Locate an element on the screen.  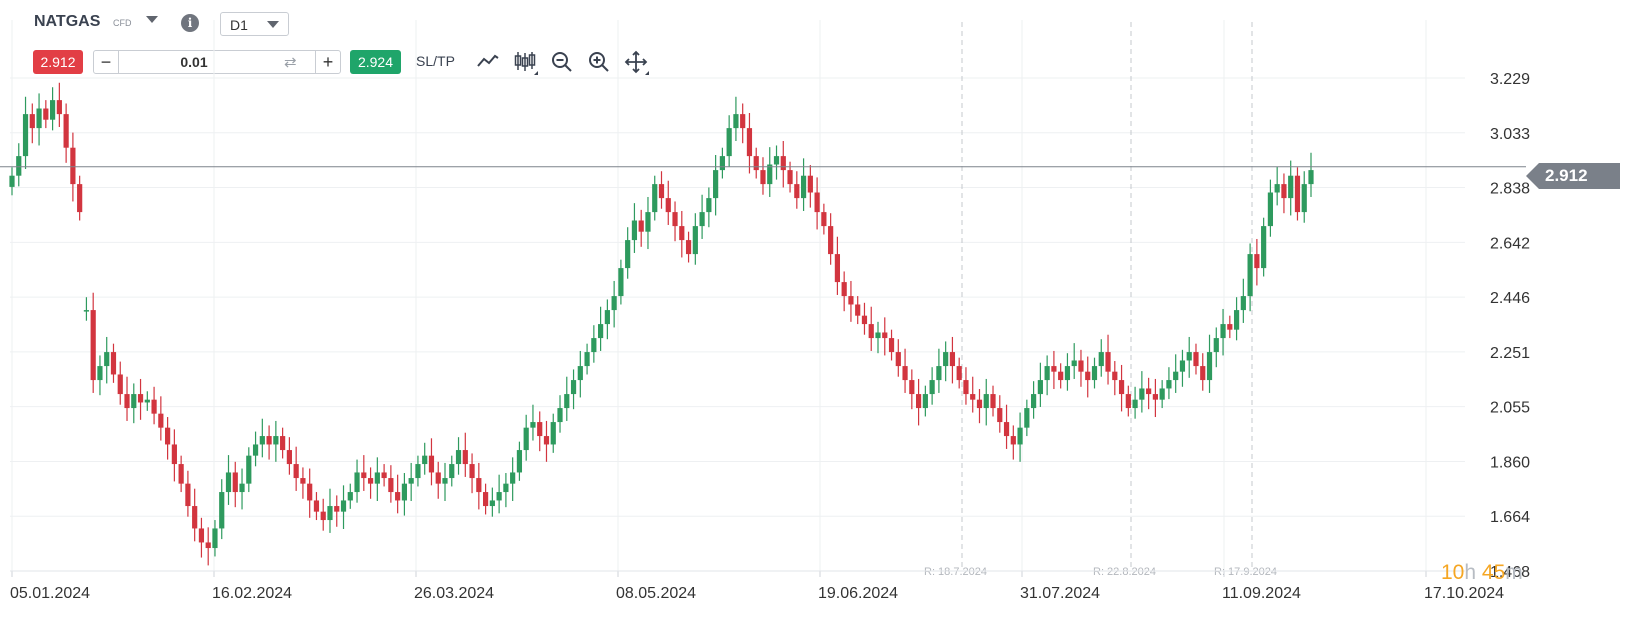
price-axis-label: 3.229 is located at coordinates (1510, 79).